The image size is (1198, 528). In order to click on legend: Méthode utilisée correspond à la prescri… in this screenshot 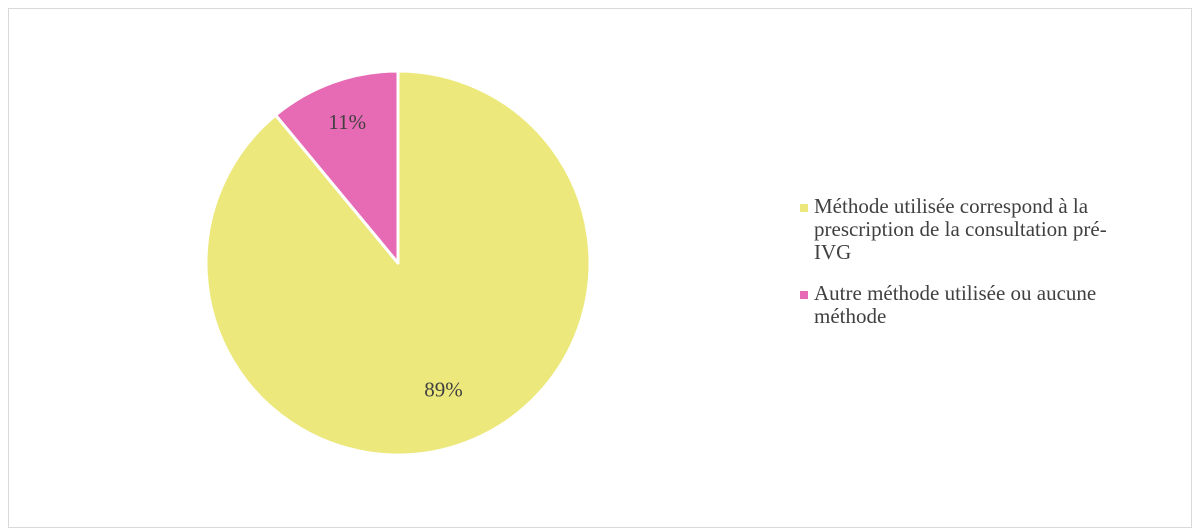, I will do `click(990, 270)`.